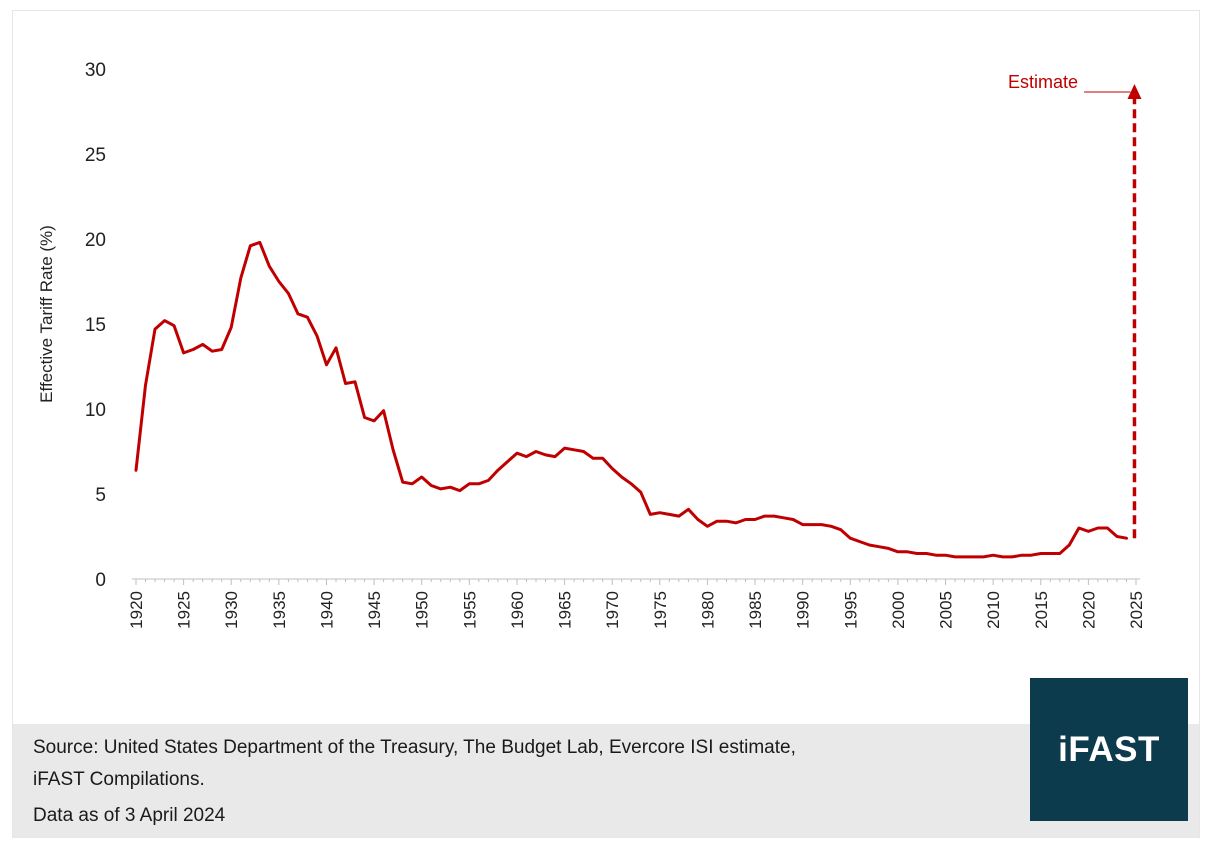 The width and height of the screenshot is (1212, 854). Describe the element at coordinates (850, 610) in the screenshot. I see `x-tick-label: 1995` at that location.